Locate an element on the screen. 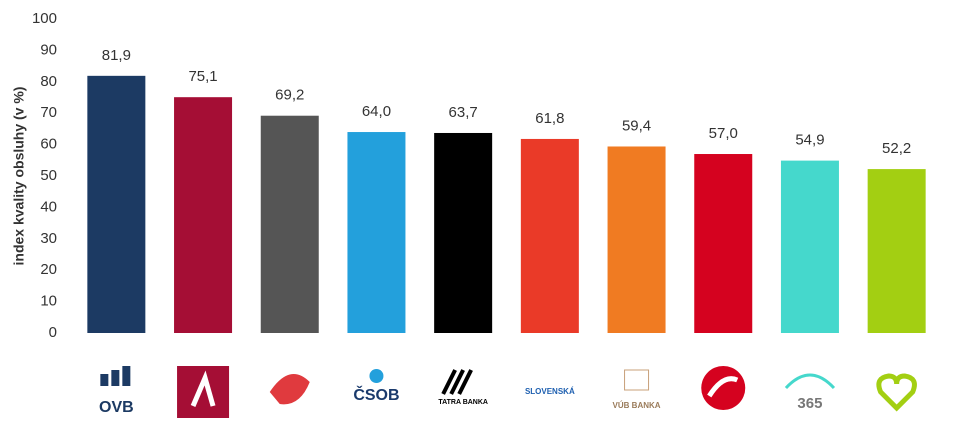 This screenshot has height=422, width=970. y-axis-label: index kvality obsluhy (v %) is located at coordinates (19, 176).